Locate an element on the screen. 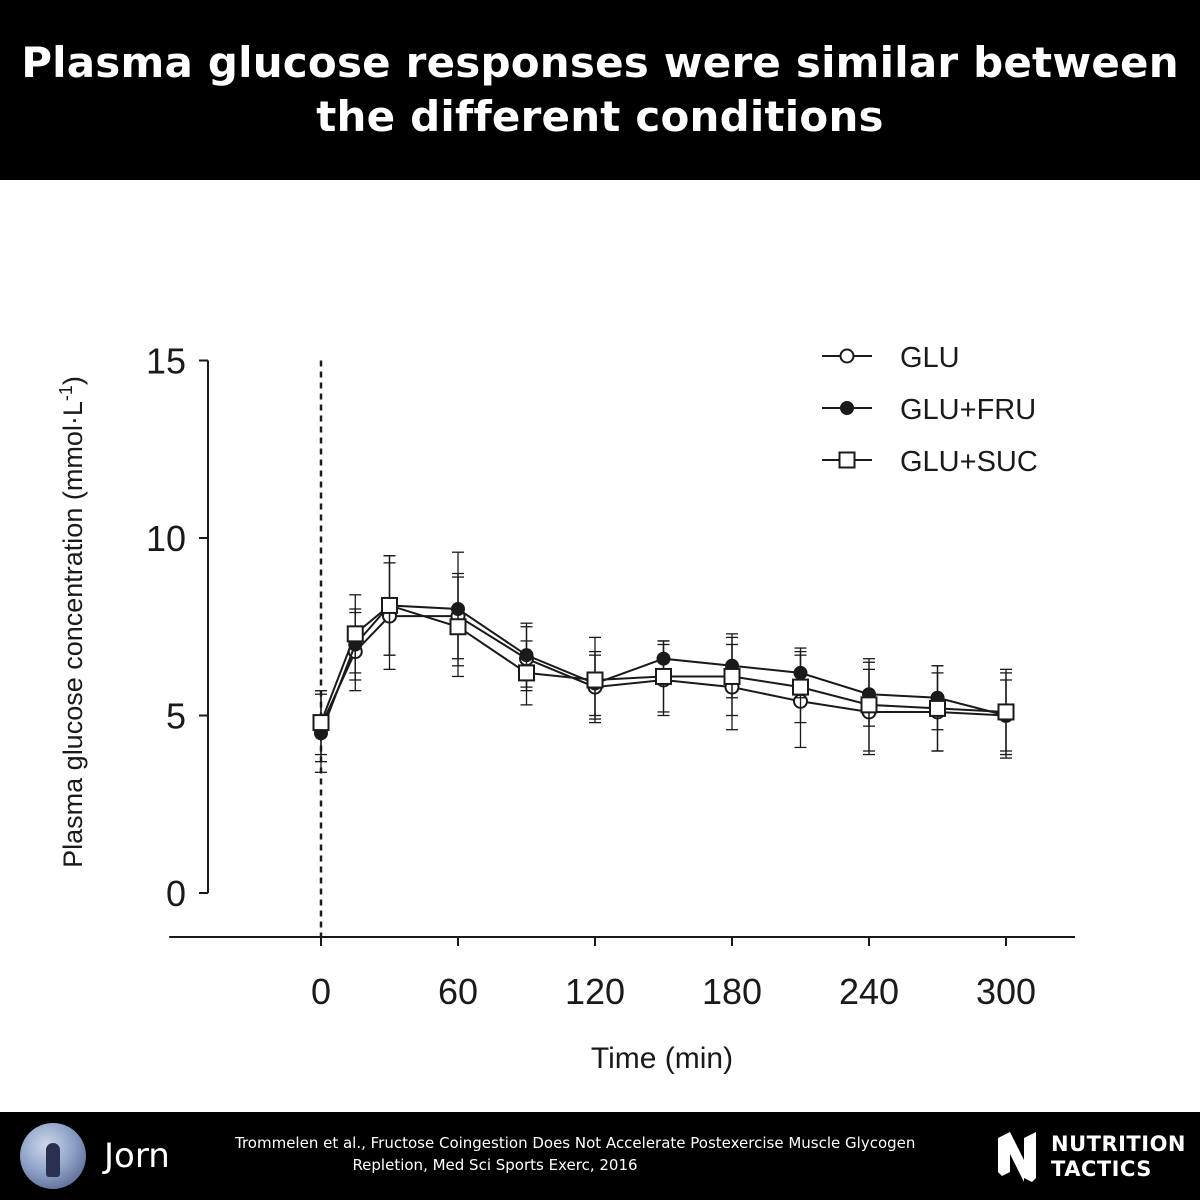 This screenshot has height=1200, width=1200. series-line-glu is located at coordinates (663, 671).